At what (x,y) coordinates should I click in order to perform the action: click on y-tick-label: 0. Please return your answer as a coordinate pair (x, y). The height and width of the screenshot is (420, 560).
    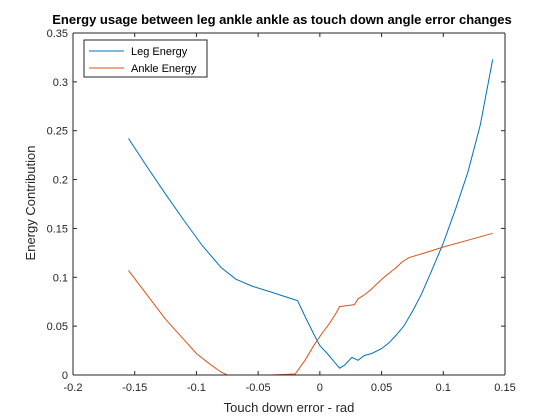
    Looking at the image, I should click on (65, 376).